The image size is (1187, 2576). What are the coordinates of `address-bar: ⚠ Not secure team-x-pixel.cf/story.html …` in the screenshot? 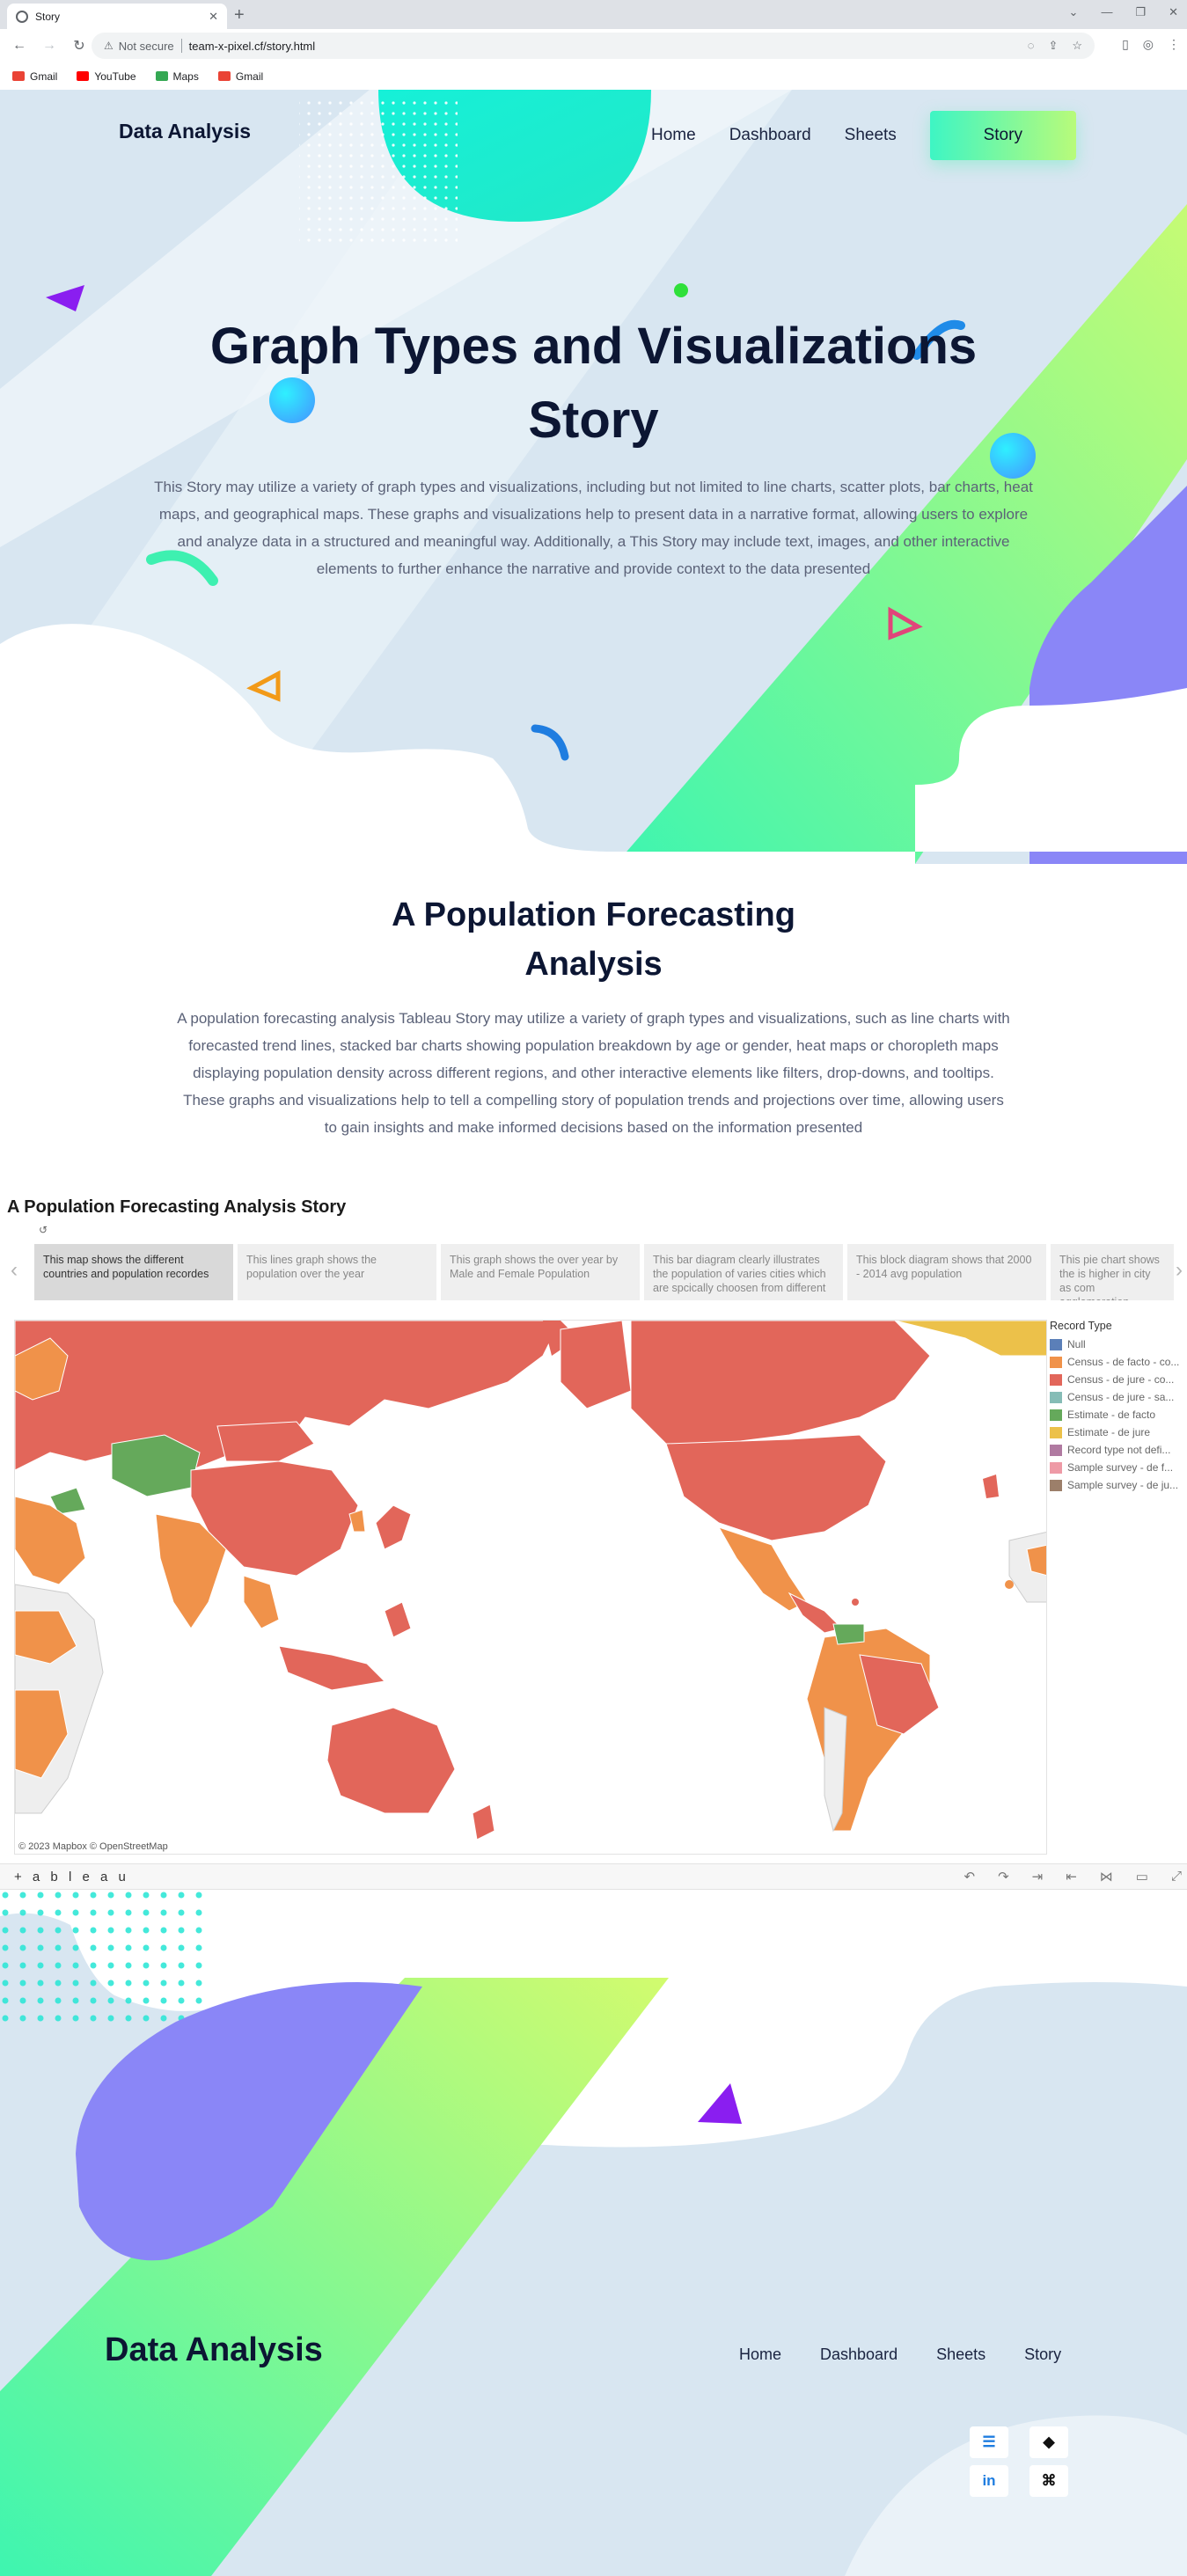 It's located at (593, 46).